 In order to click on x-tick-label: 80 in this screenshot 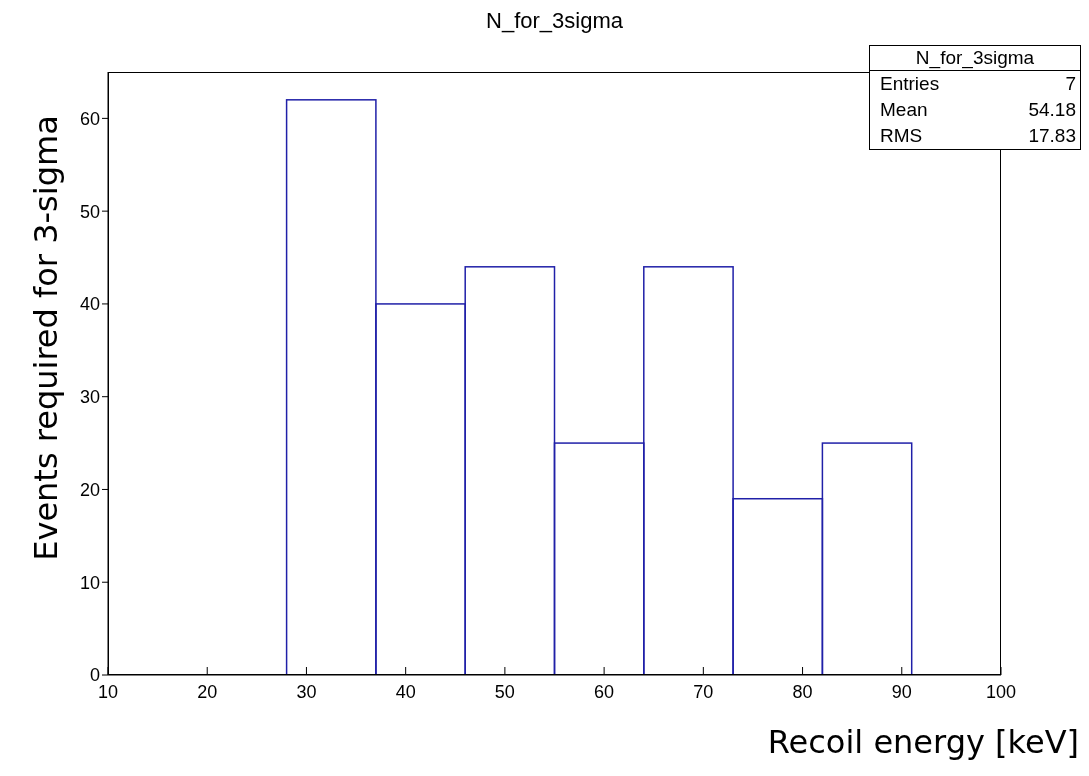, I will do `click(802, 691)`.